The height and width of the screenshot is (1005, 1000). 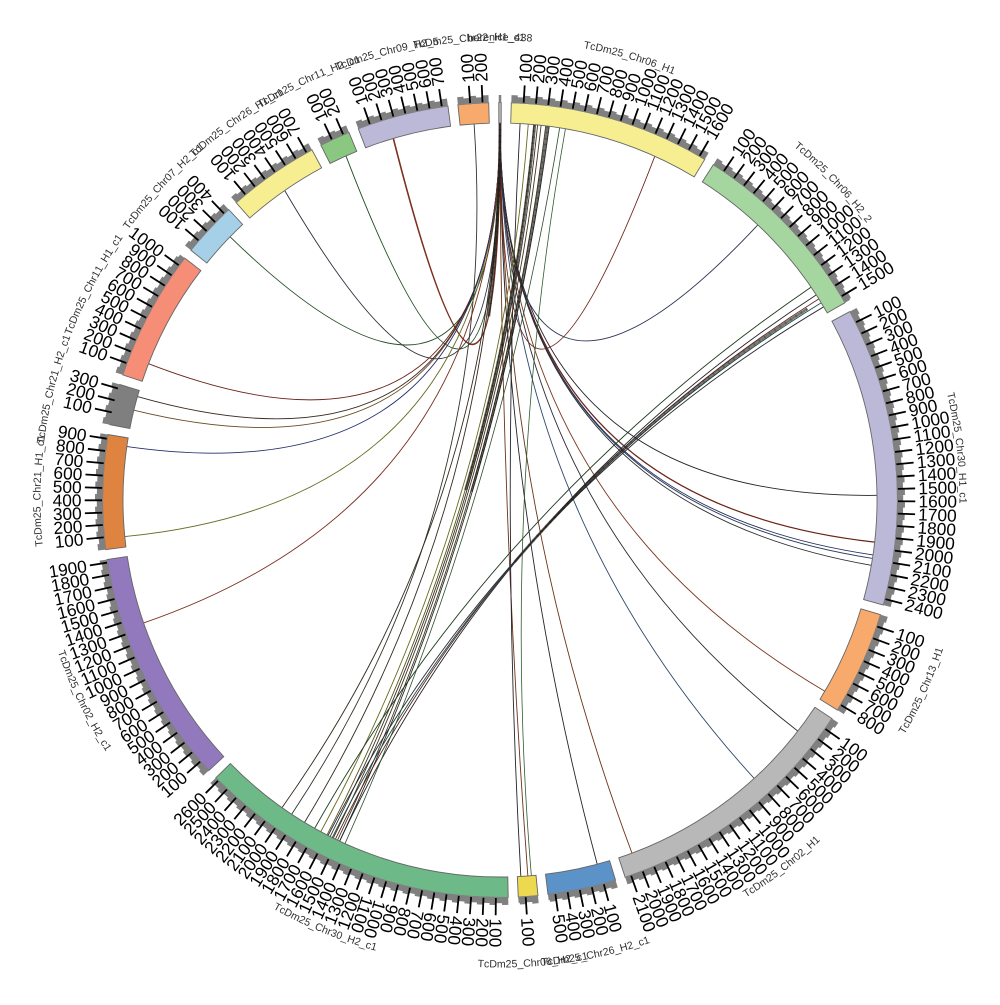 What do you see at coordinates (249, 111) in the screenshot?
I see `svg-text: 6` at bounding box center [249, 111].